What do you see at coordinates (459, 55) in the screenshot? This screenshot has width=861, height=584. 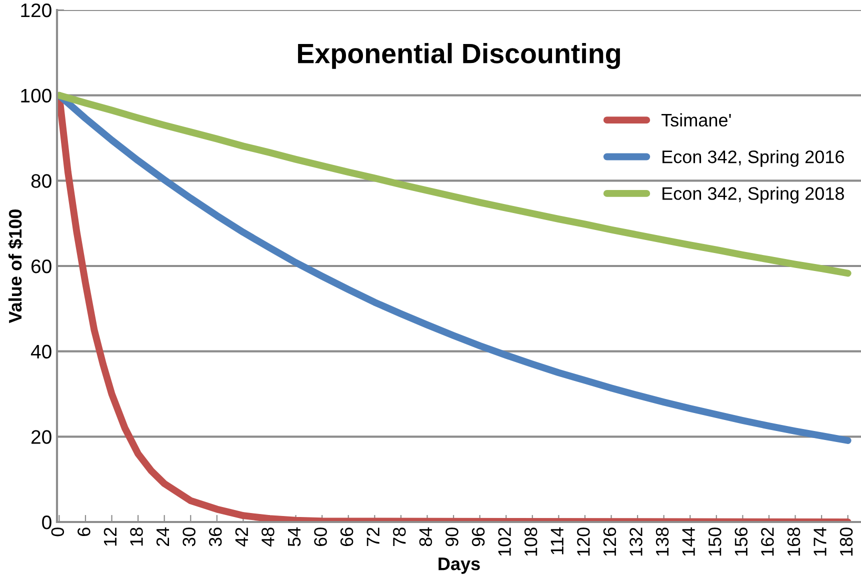 I see `text: Exponential Discounting` at bounding box center [459, 55].